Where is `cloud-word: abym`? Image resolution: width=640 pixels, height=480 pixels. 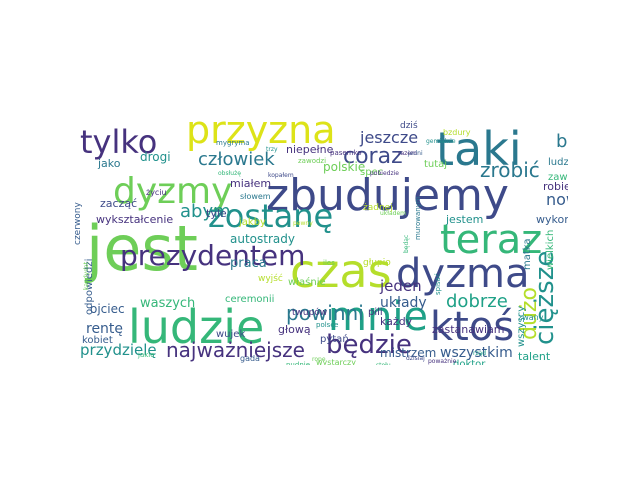
cloud-word: abym is located at coordinates (205, 211).